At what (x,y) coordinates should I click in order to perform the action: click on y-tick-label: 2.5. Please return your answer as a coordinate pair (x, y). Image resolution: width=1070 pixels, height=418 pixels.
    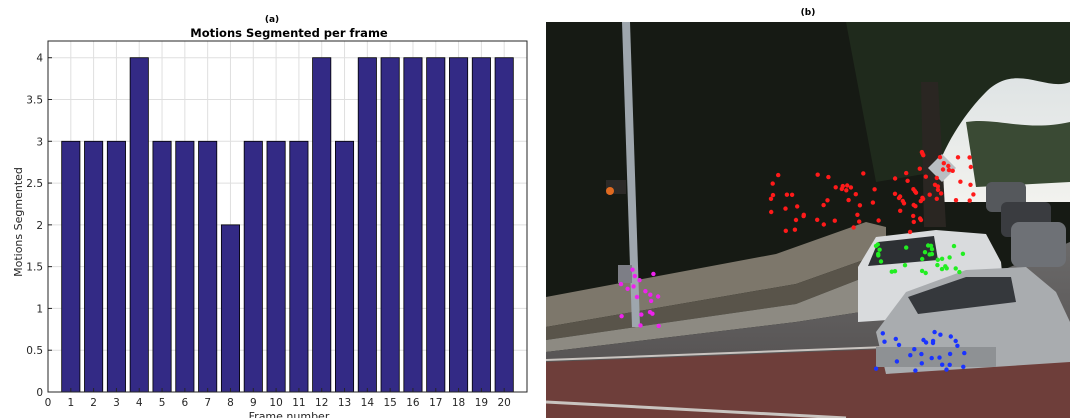
    Looking at the image, I should click on (34, 184).